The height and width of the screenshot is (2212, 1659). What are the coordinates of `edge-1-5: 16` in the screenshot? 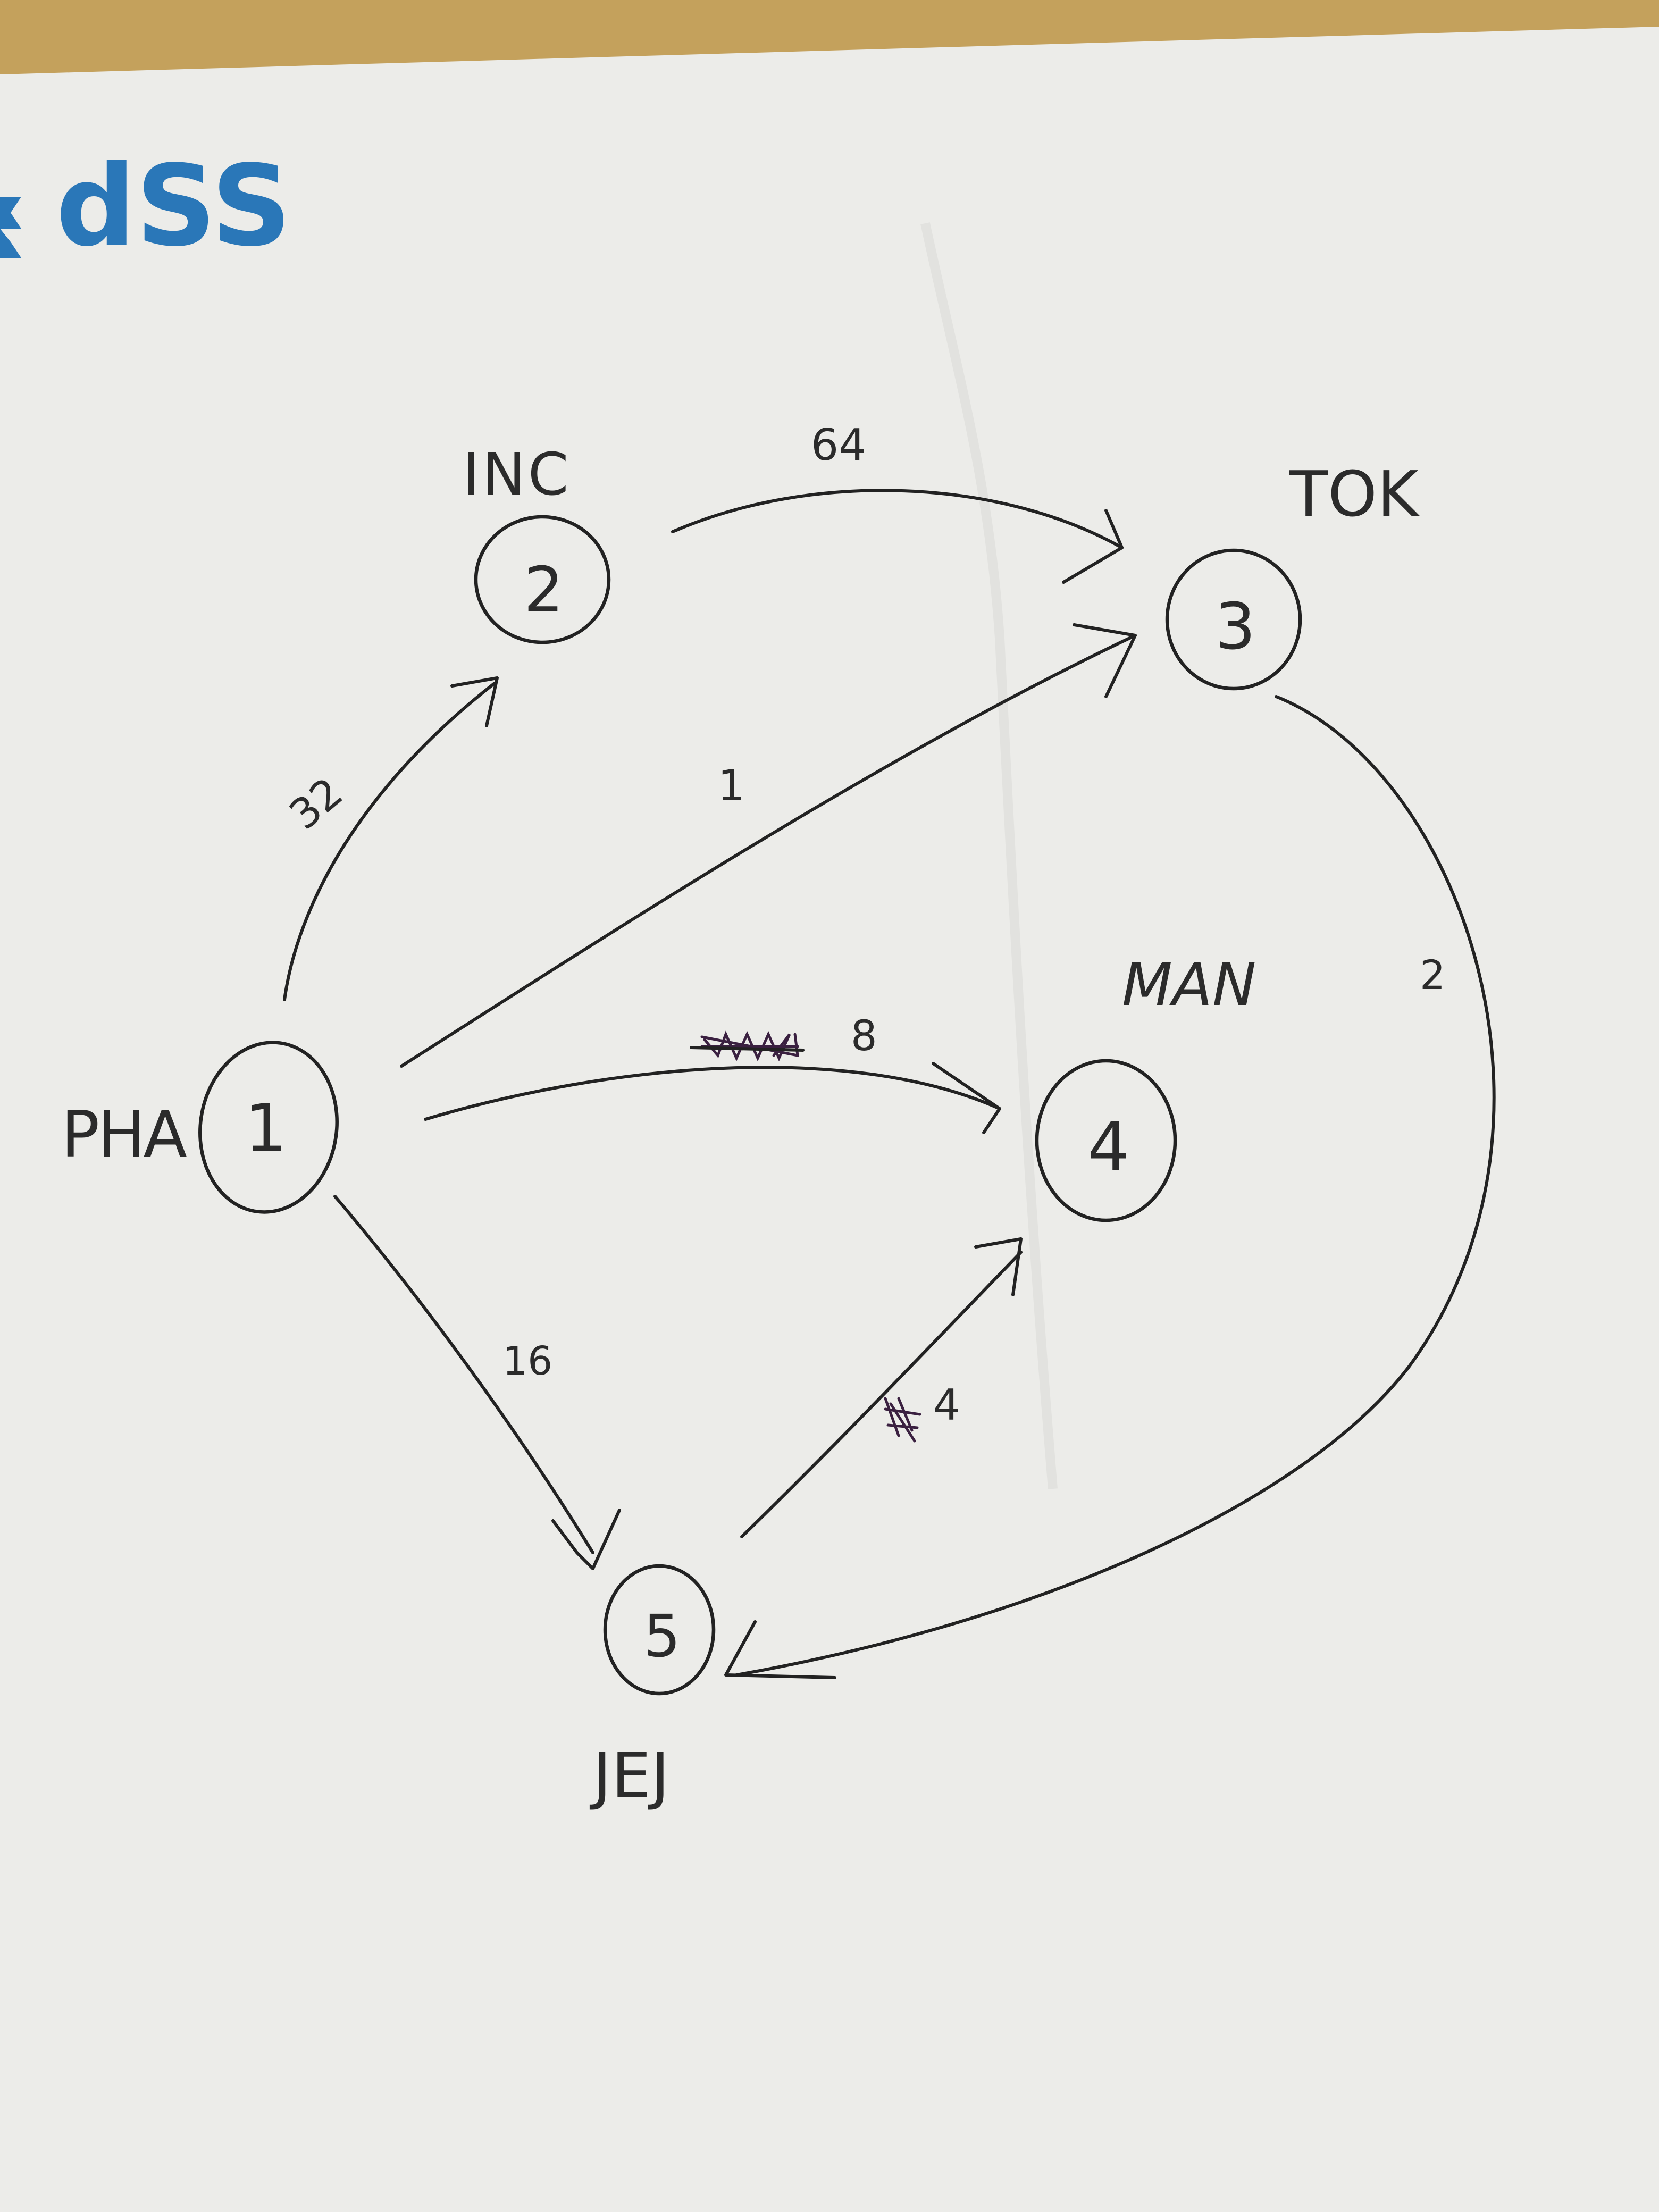 It's located at (477, 1382).